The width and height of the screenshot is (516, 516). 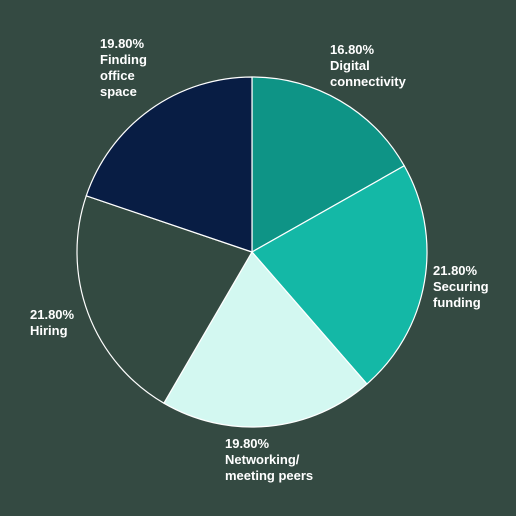 I want to click on data-label-hiring: 21.80% Hiring, so click(x=52, y=322).